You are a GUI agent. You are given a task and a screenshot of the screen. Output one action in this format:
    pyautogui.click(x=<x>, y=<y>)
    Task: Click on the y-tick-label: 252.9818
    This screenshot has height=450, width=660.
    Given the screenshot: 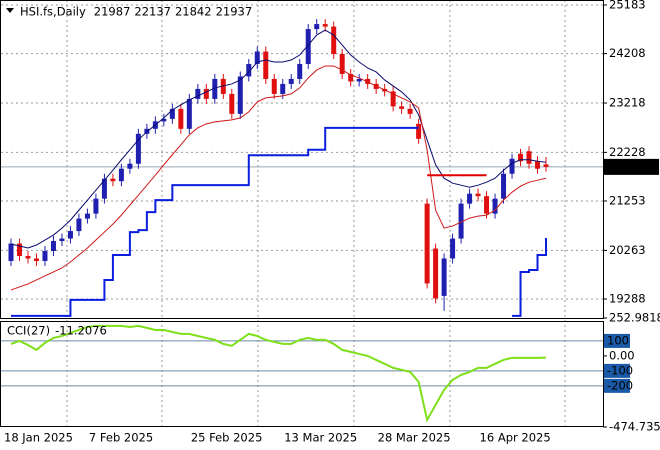 What is the action you would take?
    pyautogui.click(x=634, y=318)
    